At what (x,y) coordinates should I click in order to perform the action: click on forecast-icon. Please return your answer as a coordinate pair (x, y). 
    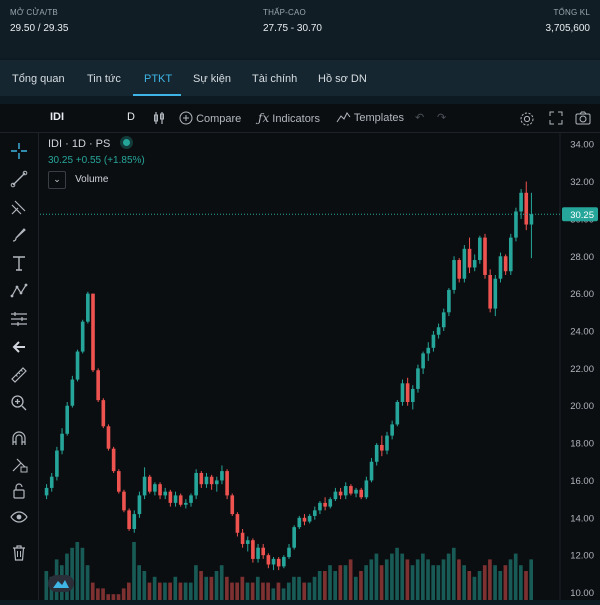
    Looking at the image, I should click on (19, 319).